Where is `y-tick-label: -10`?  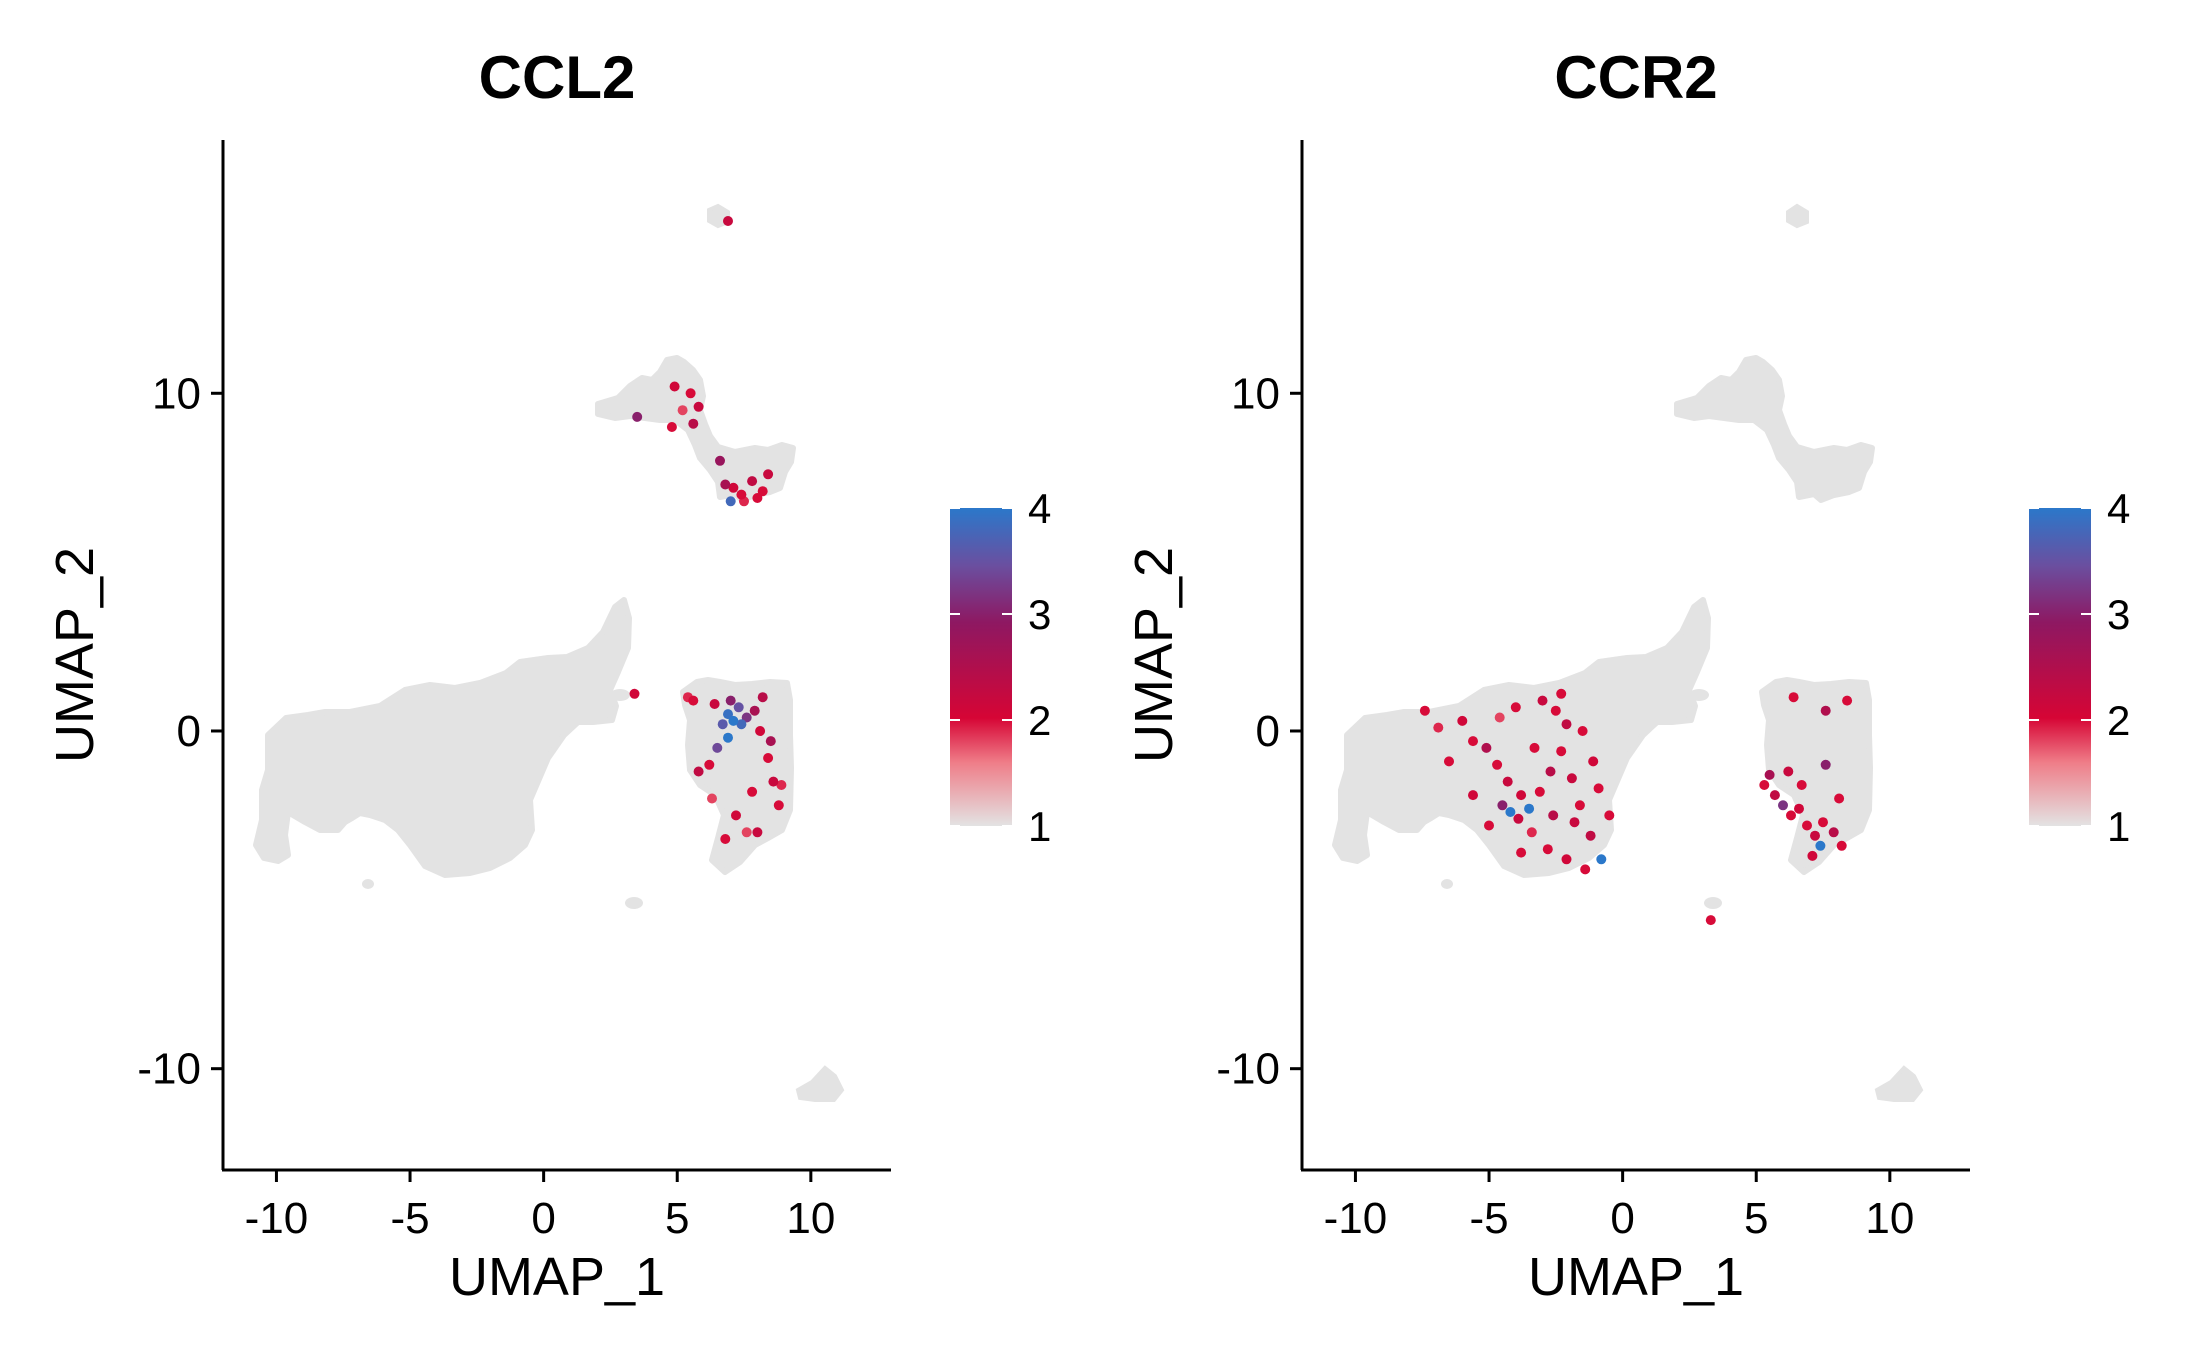
y-tick-label: -10 is located at coordinates (169, 1069).